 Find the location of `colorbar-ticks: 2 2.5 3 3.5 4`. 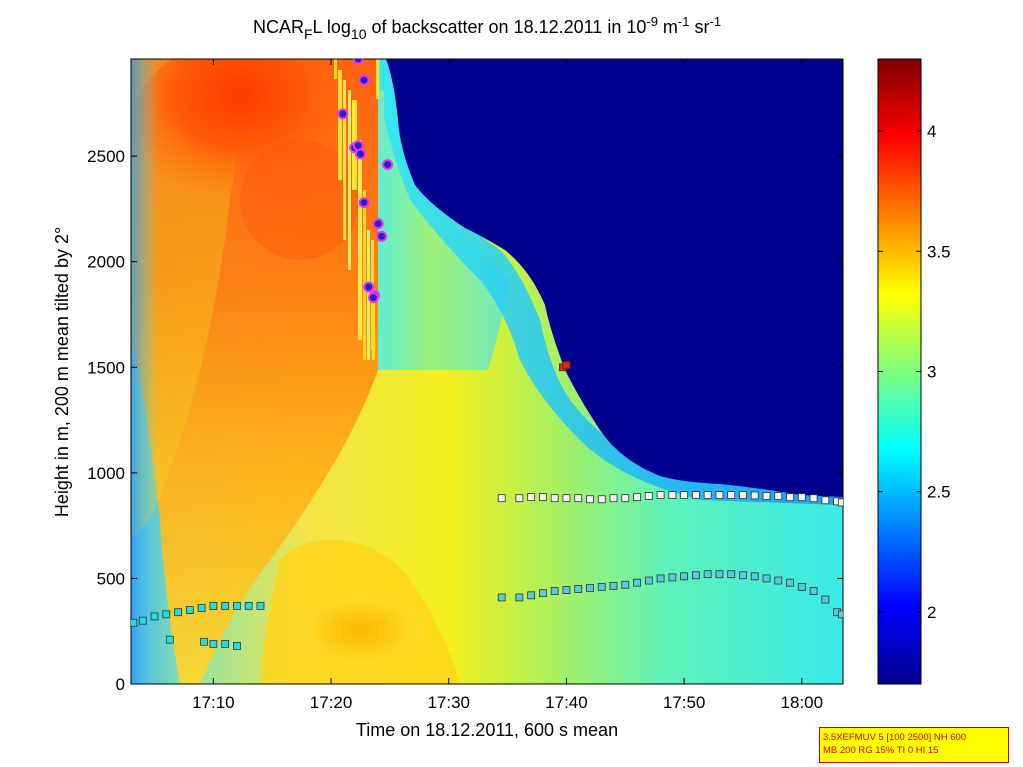

colorbar-ticks: 2 2.5 3 3.5 4 is located at coordinates (914, 372).